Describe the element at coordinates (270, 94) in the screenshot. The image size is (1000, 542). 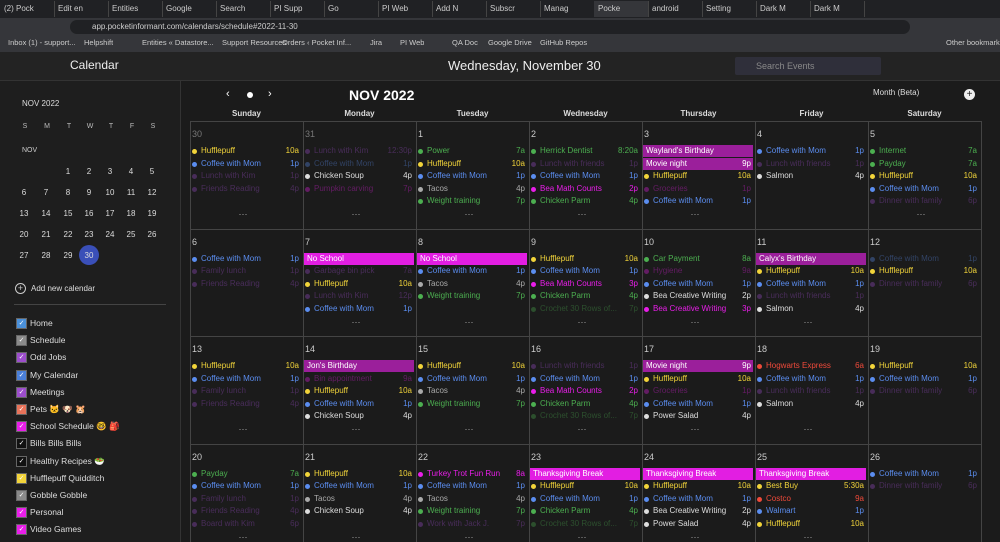
I see `next-button: ›` at that location.